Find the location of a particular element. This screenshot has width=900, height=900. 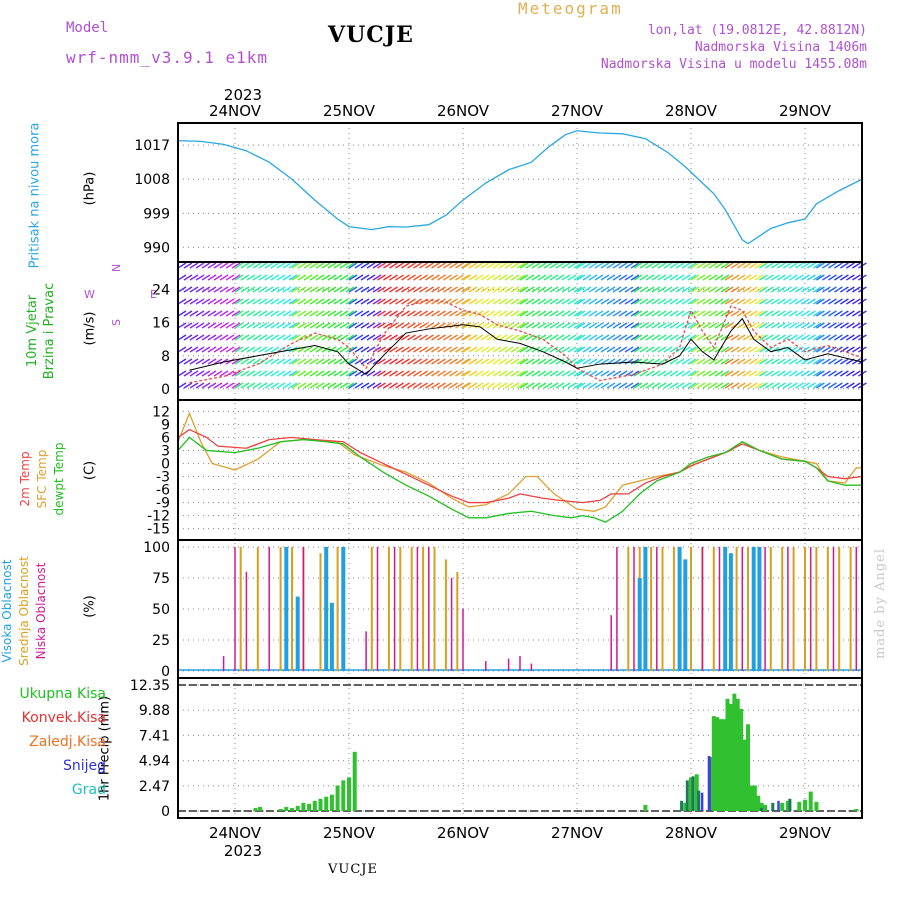

temp-tick-label: -9 is located at coordinates (163, 504).